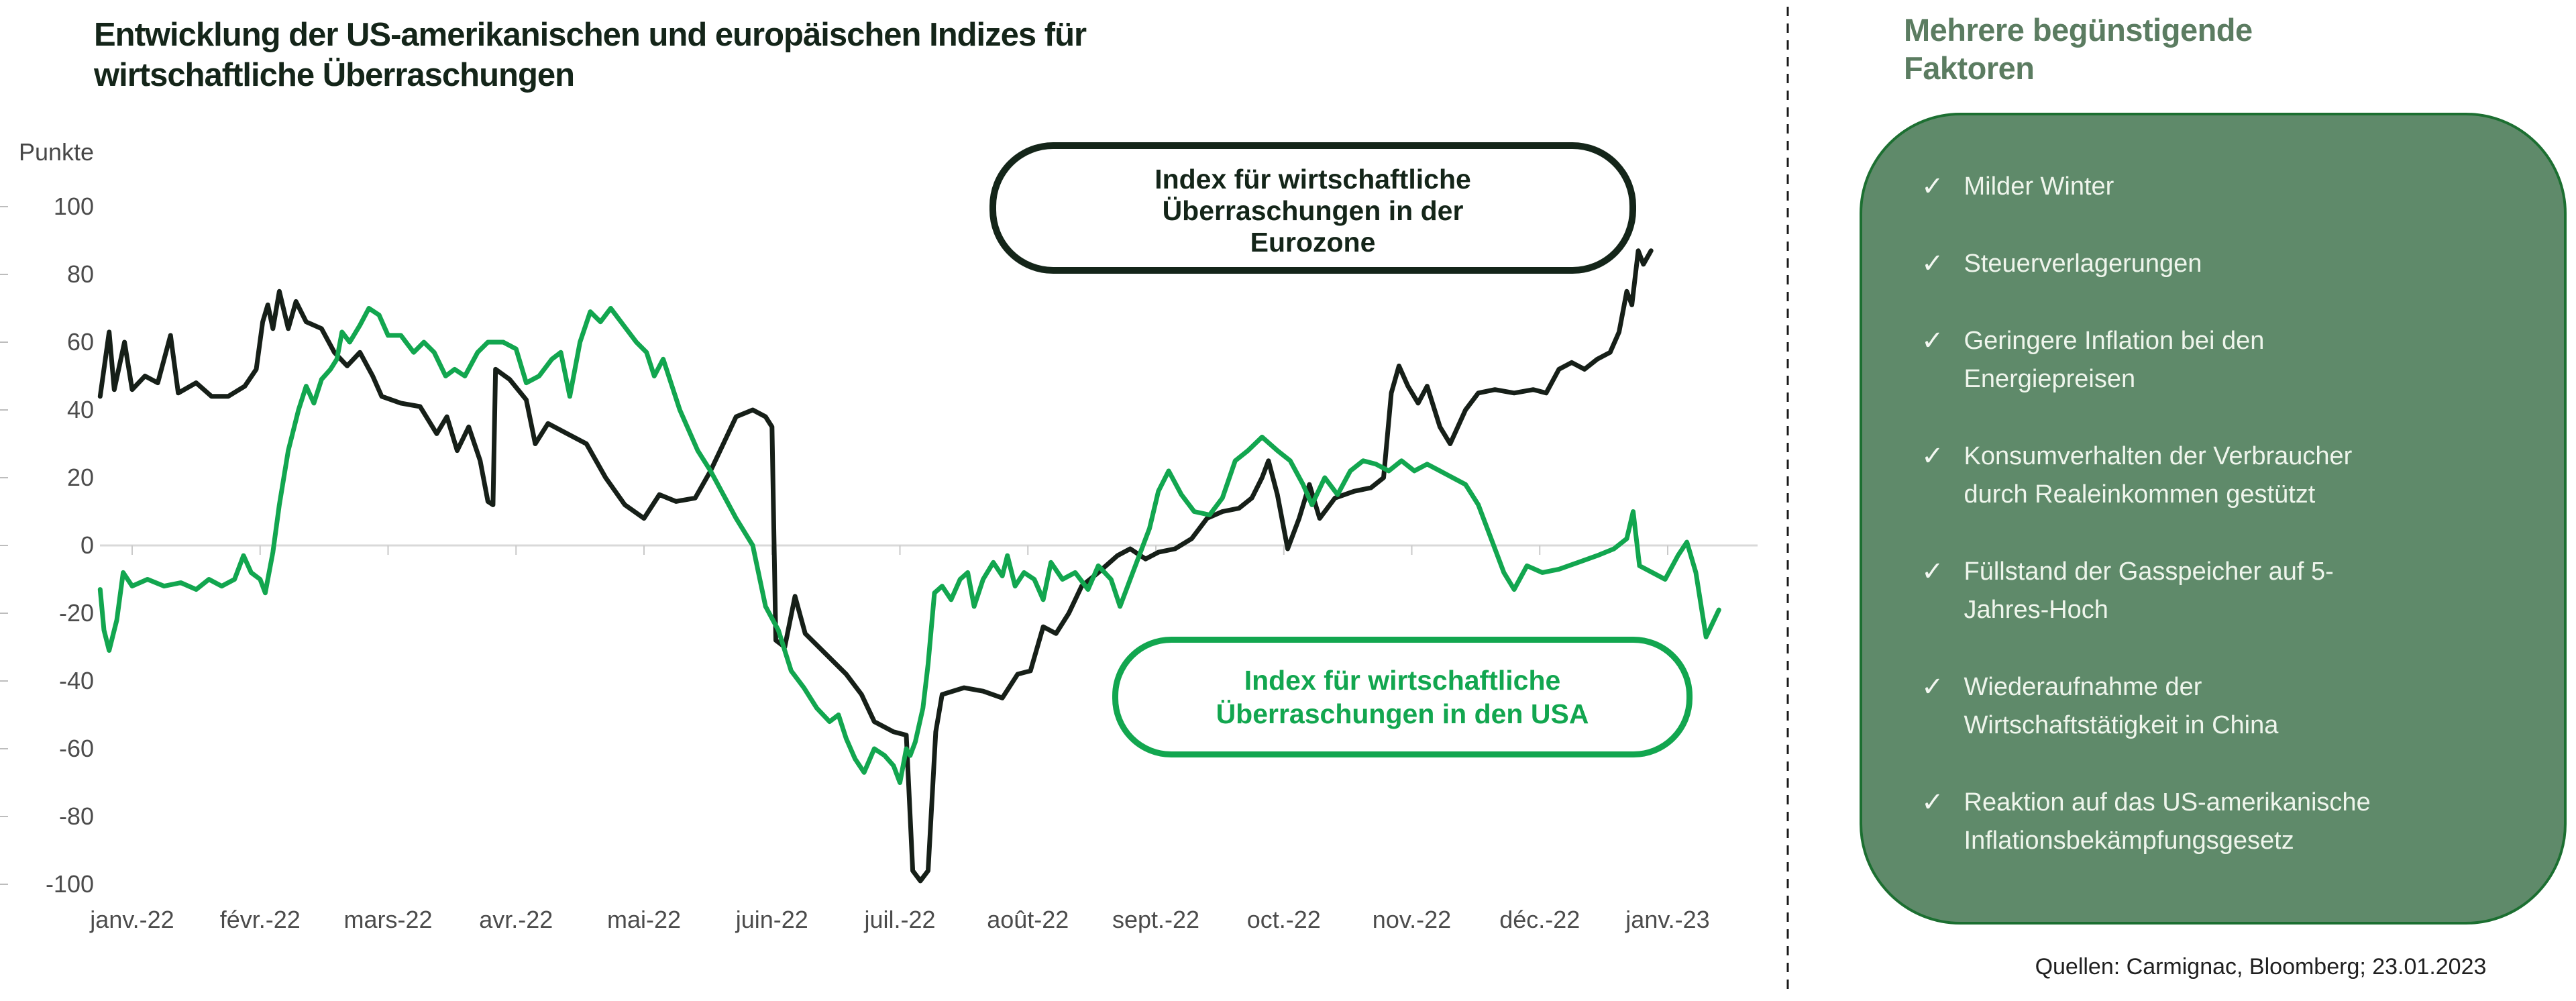 Image resolution: width=2576 pixels, height=1001 pixels. I want to click on factors-panel-title-line1: Mehrere begünstigende, so click(2078, 30).